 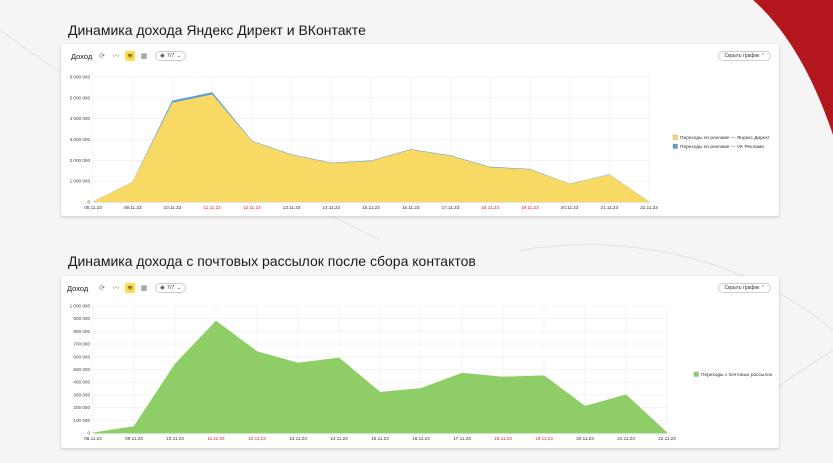 I want to click on y-tick-label: 900 000, so click(x=81, y=318).